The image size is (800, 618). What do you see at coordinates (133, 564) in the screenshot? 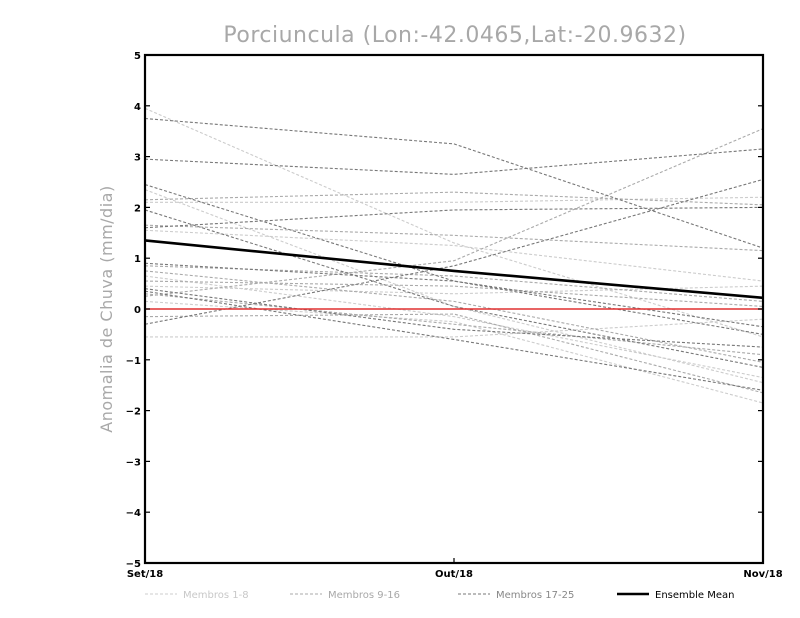
I see `y-tick-label: −5` at bounding box center [133, 564].